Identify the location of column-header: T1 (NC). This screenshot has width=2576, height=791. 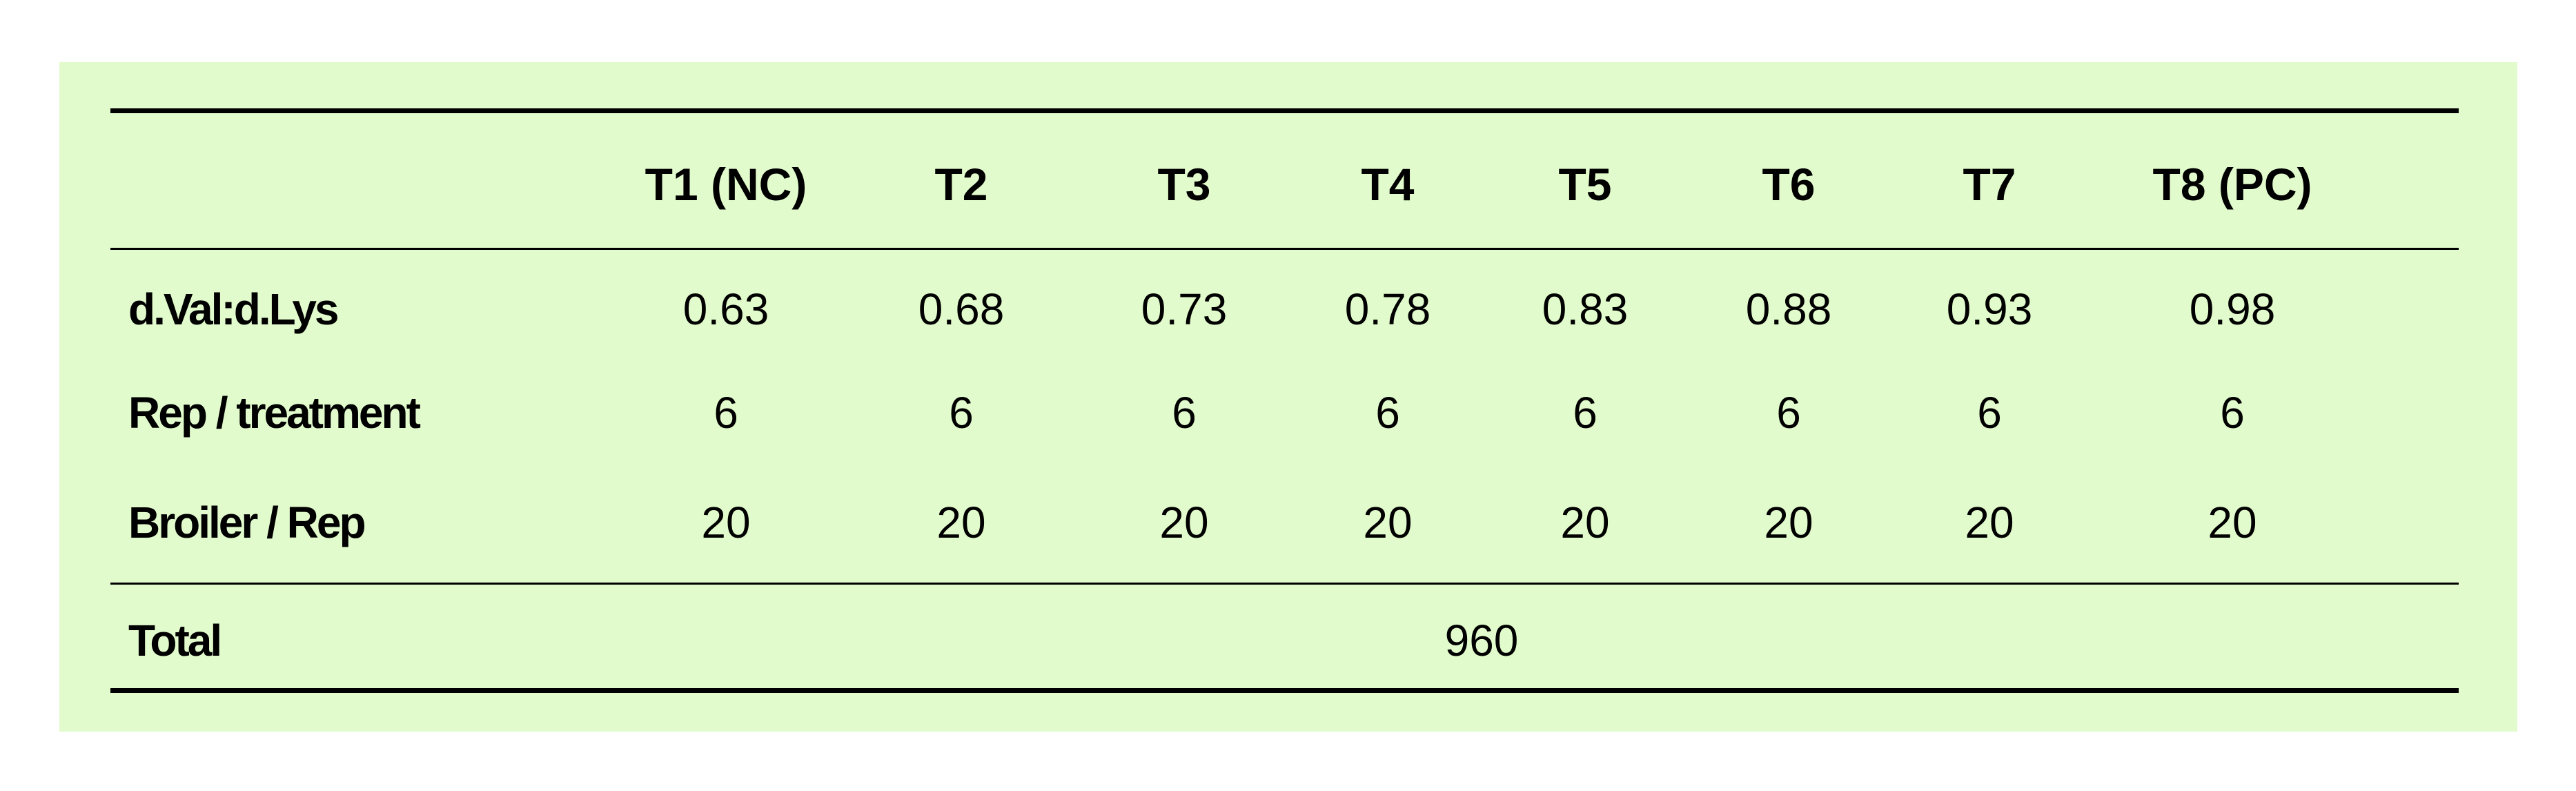
(726, 184).